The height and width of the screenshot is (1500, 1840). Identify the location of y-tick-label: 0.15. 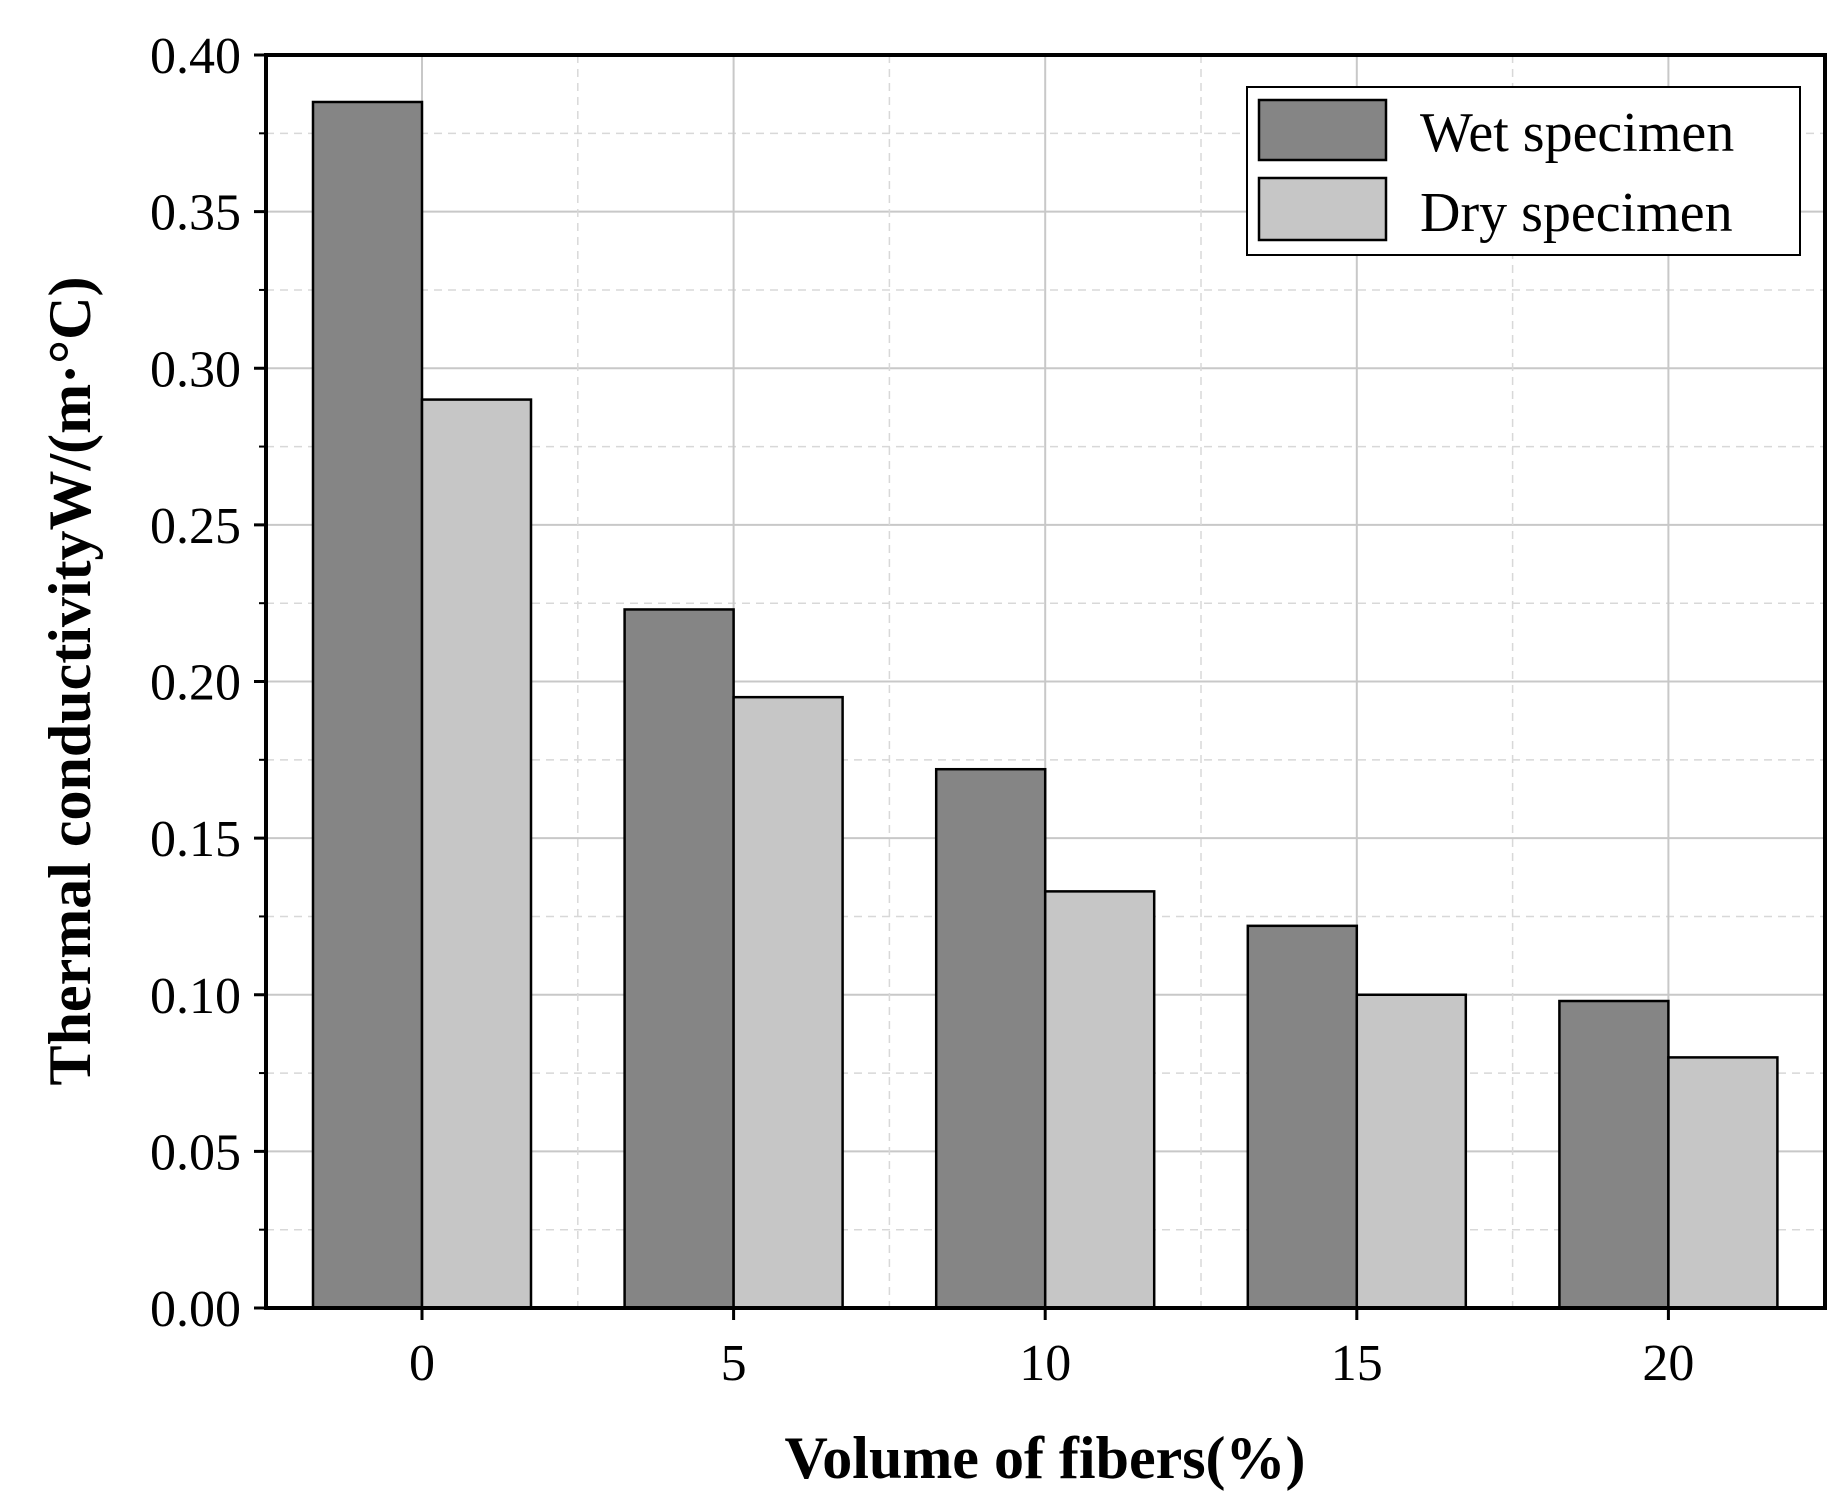
(195, 839).